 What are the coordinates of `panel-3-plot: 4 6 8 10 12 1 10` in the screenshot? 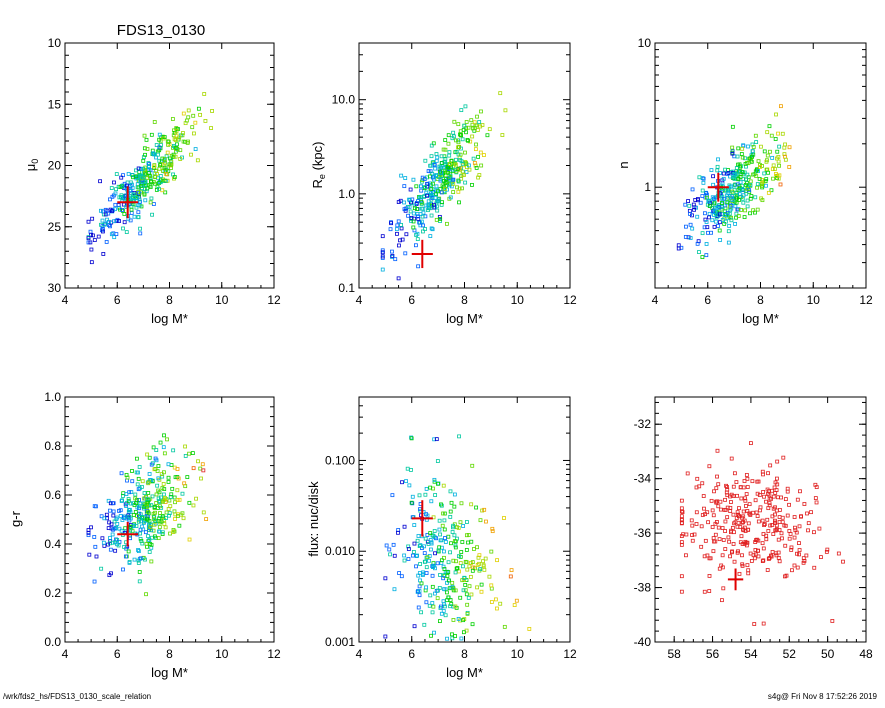 It's located at (755, 171).